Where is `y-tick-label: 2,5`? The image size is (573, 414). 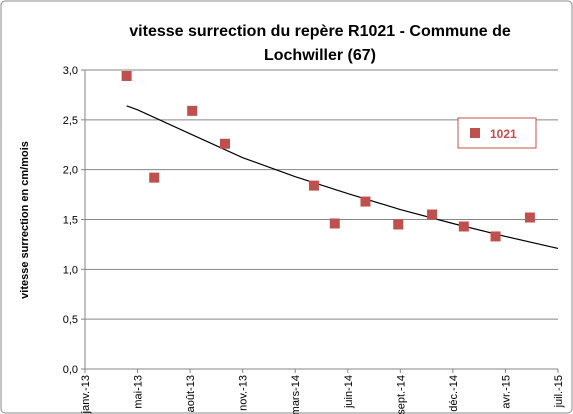 y-tick-label: 2,5 is located at coordinates (70, 121).